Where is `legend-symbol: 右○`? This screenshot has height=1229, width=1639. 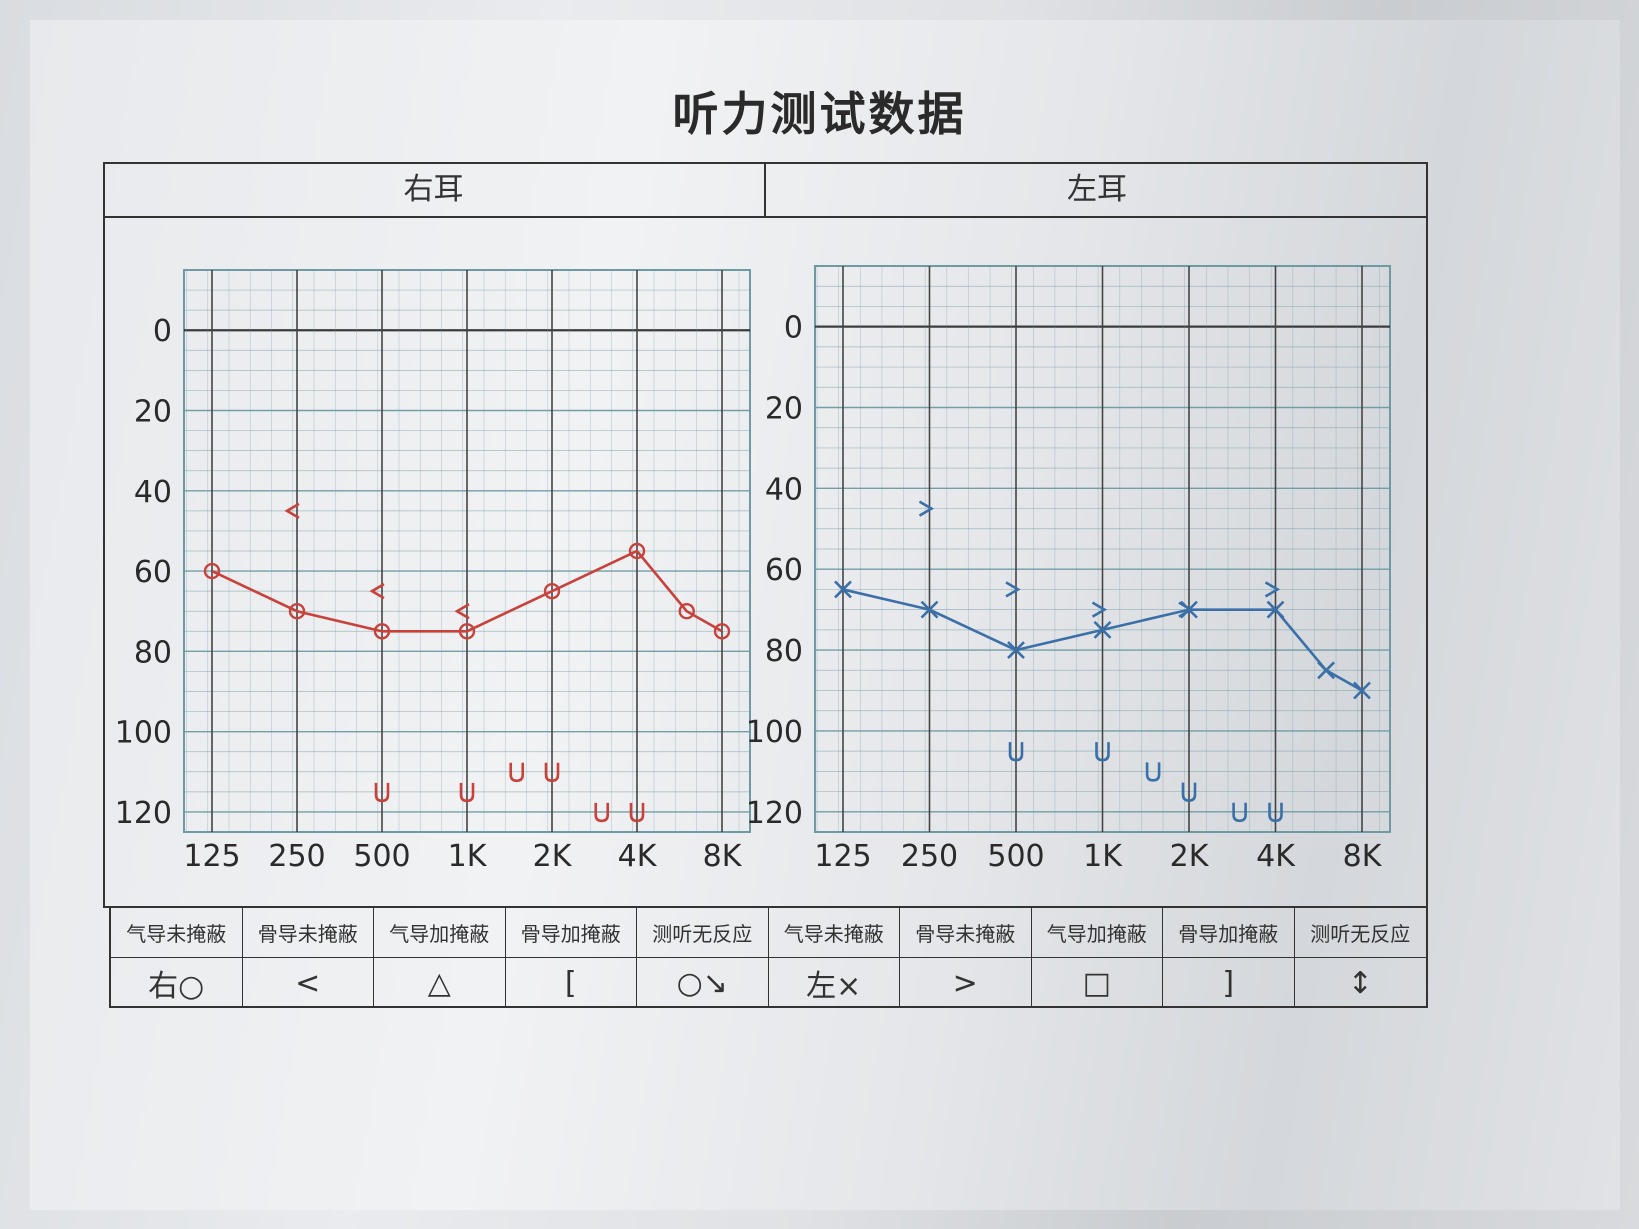 legend-symbol: 右○ is located at coordinates (177, 983).